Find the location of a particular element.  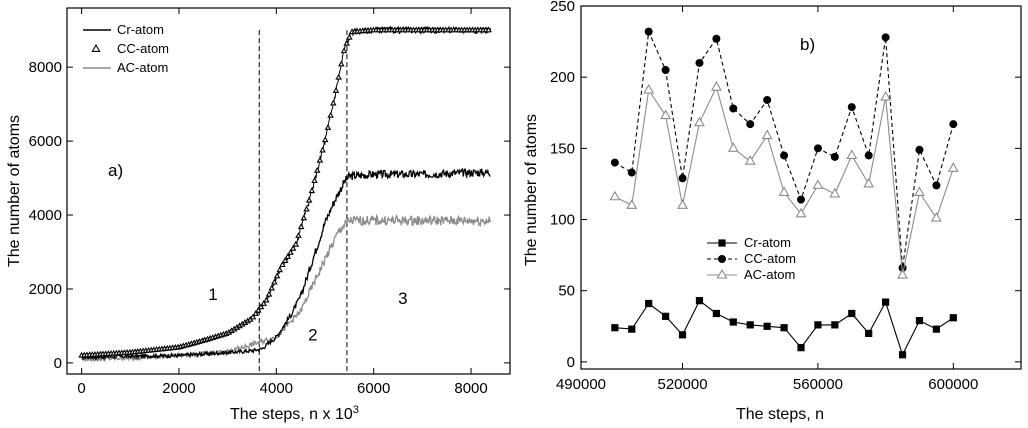

x-tick-label: 8000 is located at coordinates (470, 388).